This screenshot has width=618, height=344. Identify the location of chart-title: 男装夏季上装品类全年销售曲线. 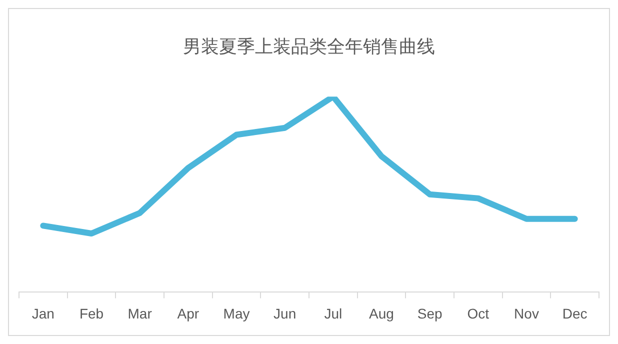
(309, 47).